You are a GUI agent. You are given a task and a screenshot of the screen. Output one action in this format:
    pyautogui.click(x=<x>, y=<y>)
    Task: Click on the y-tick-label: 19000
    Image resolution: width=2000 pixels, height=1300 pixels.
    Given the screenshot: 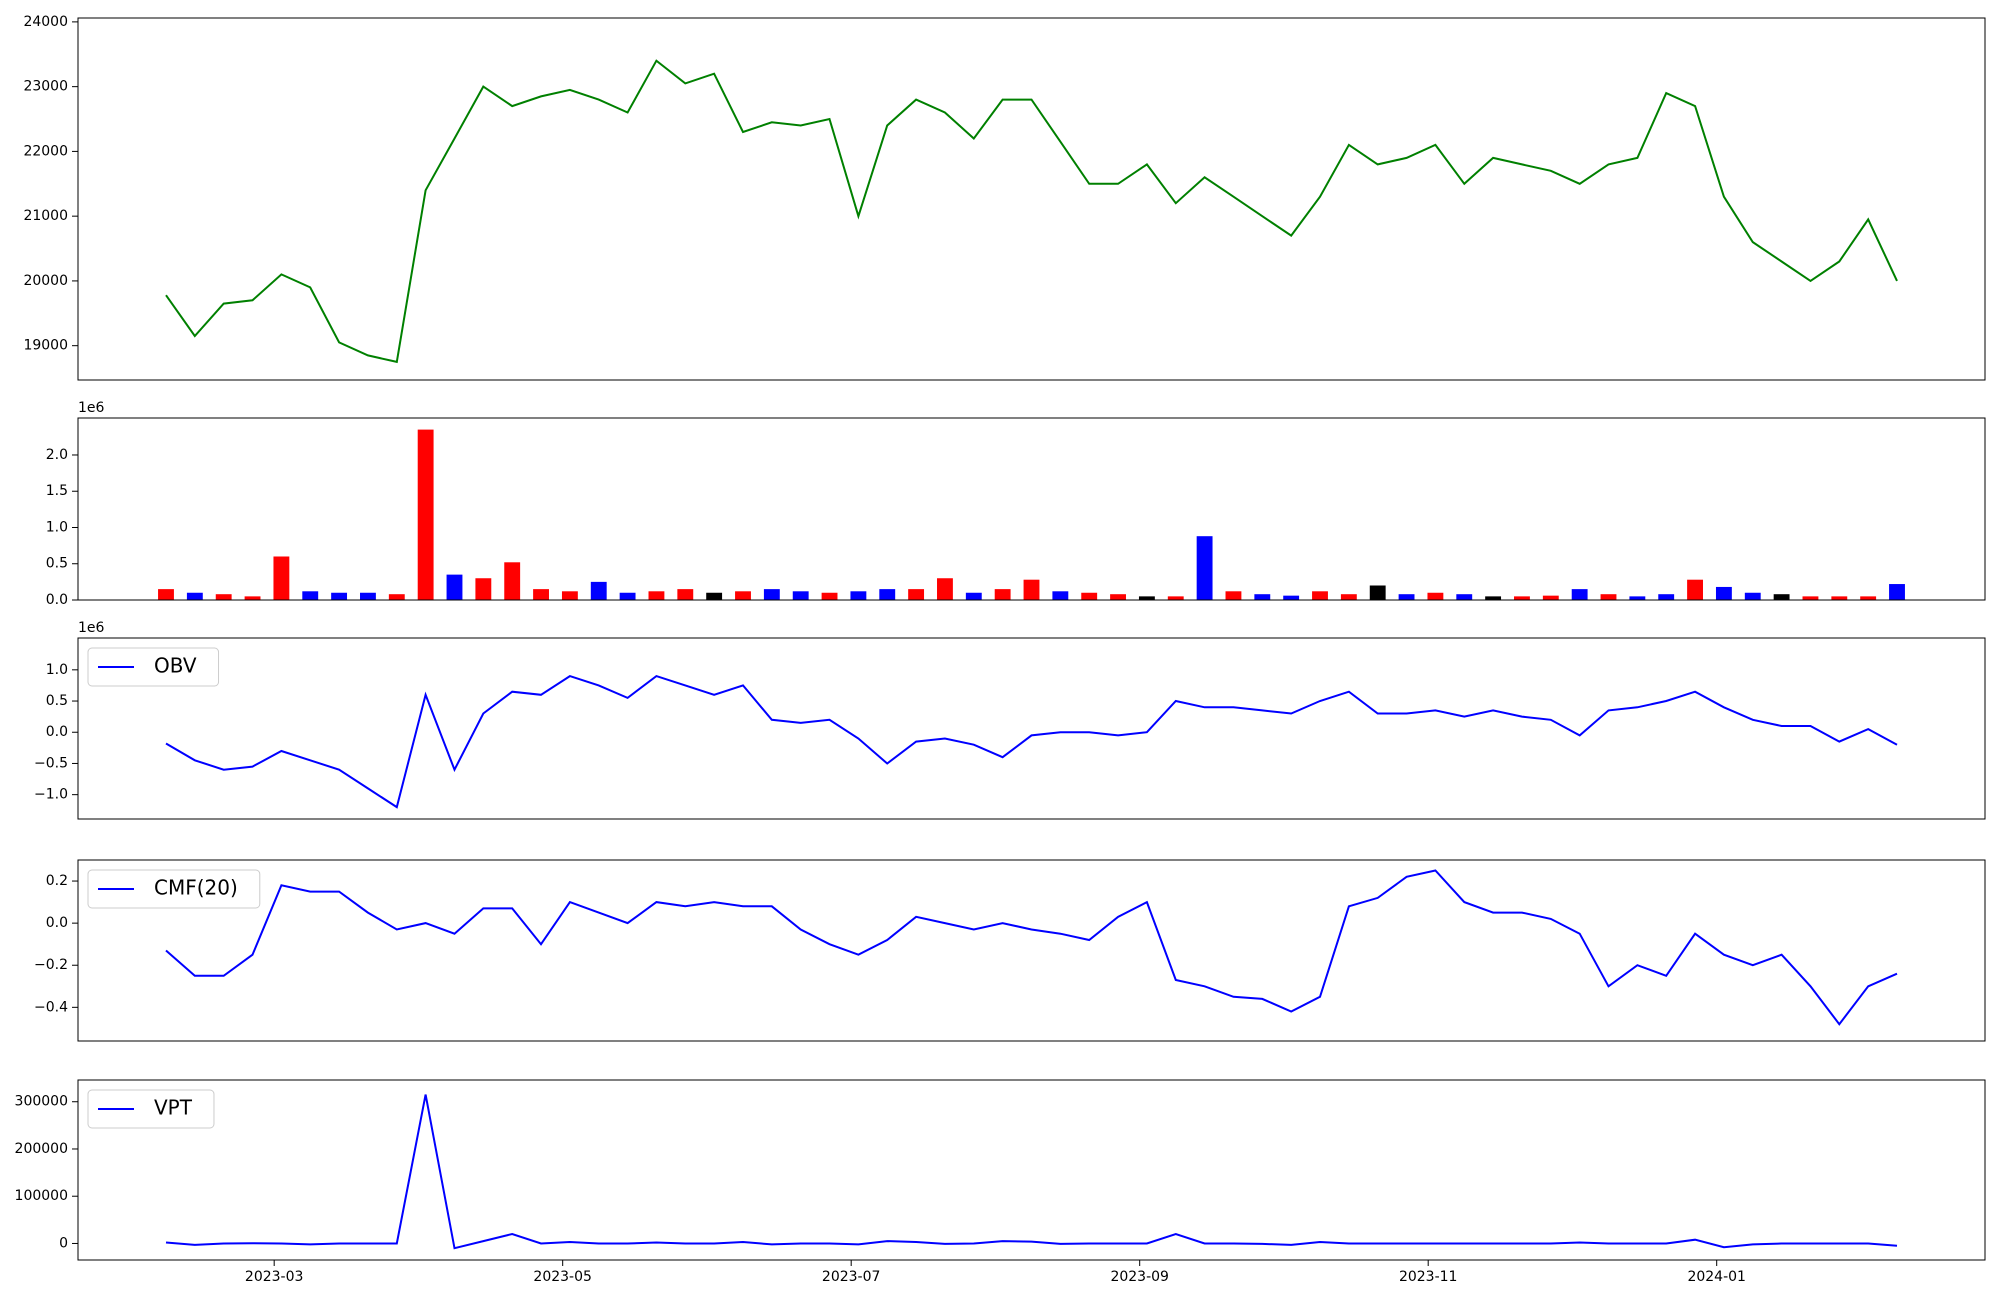 What is the action you would take?
    pyautogui.click(x=45, y=346)
    